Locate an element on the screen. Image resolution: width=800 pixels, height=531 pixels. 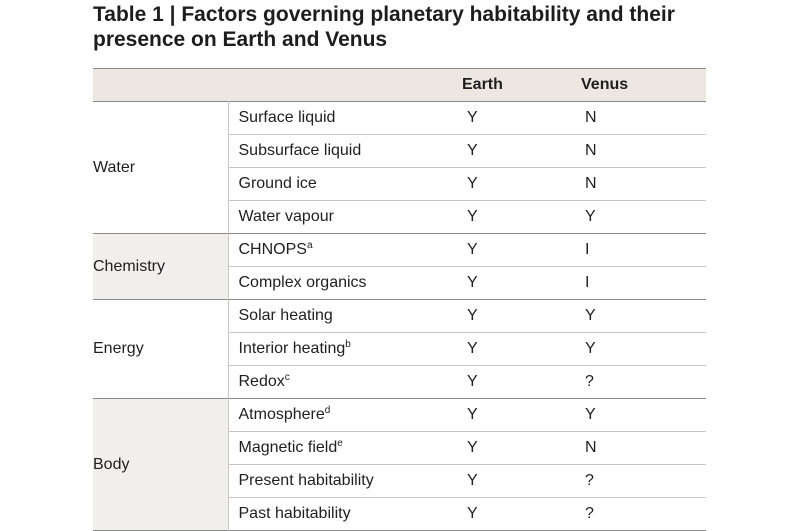
factor-cell: Redoxc is located at coordinates (345, 382).